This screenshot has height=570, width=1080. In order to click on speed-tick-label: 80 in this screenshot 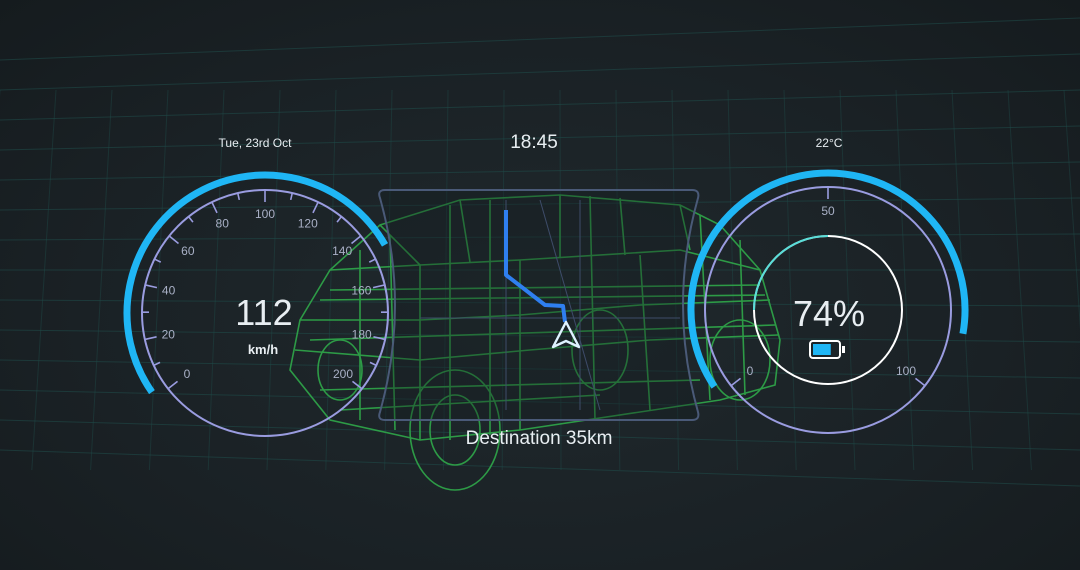, I will do `click(223, 224)`.